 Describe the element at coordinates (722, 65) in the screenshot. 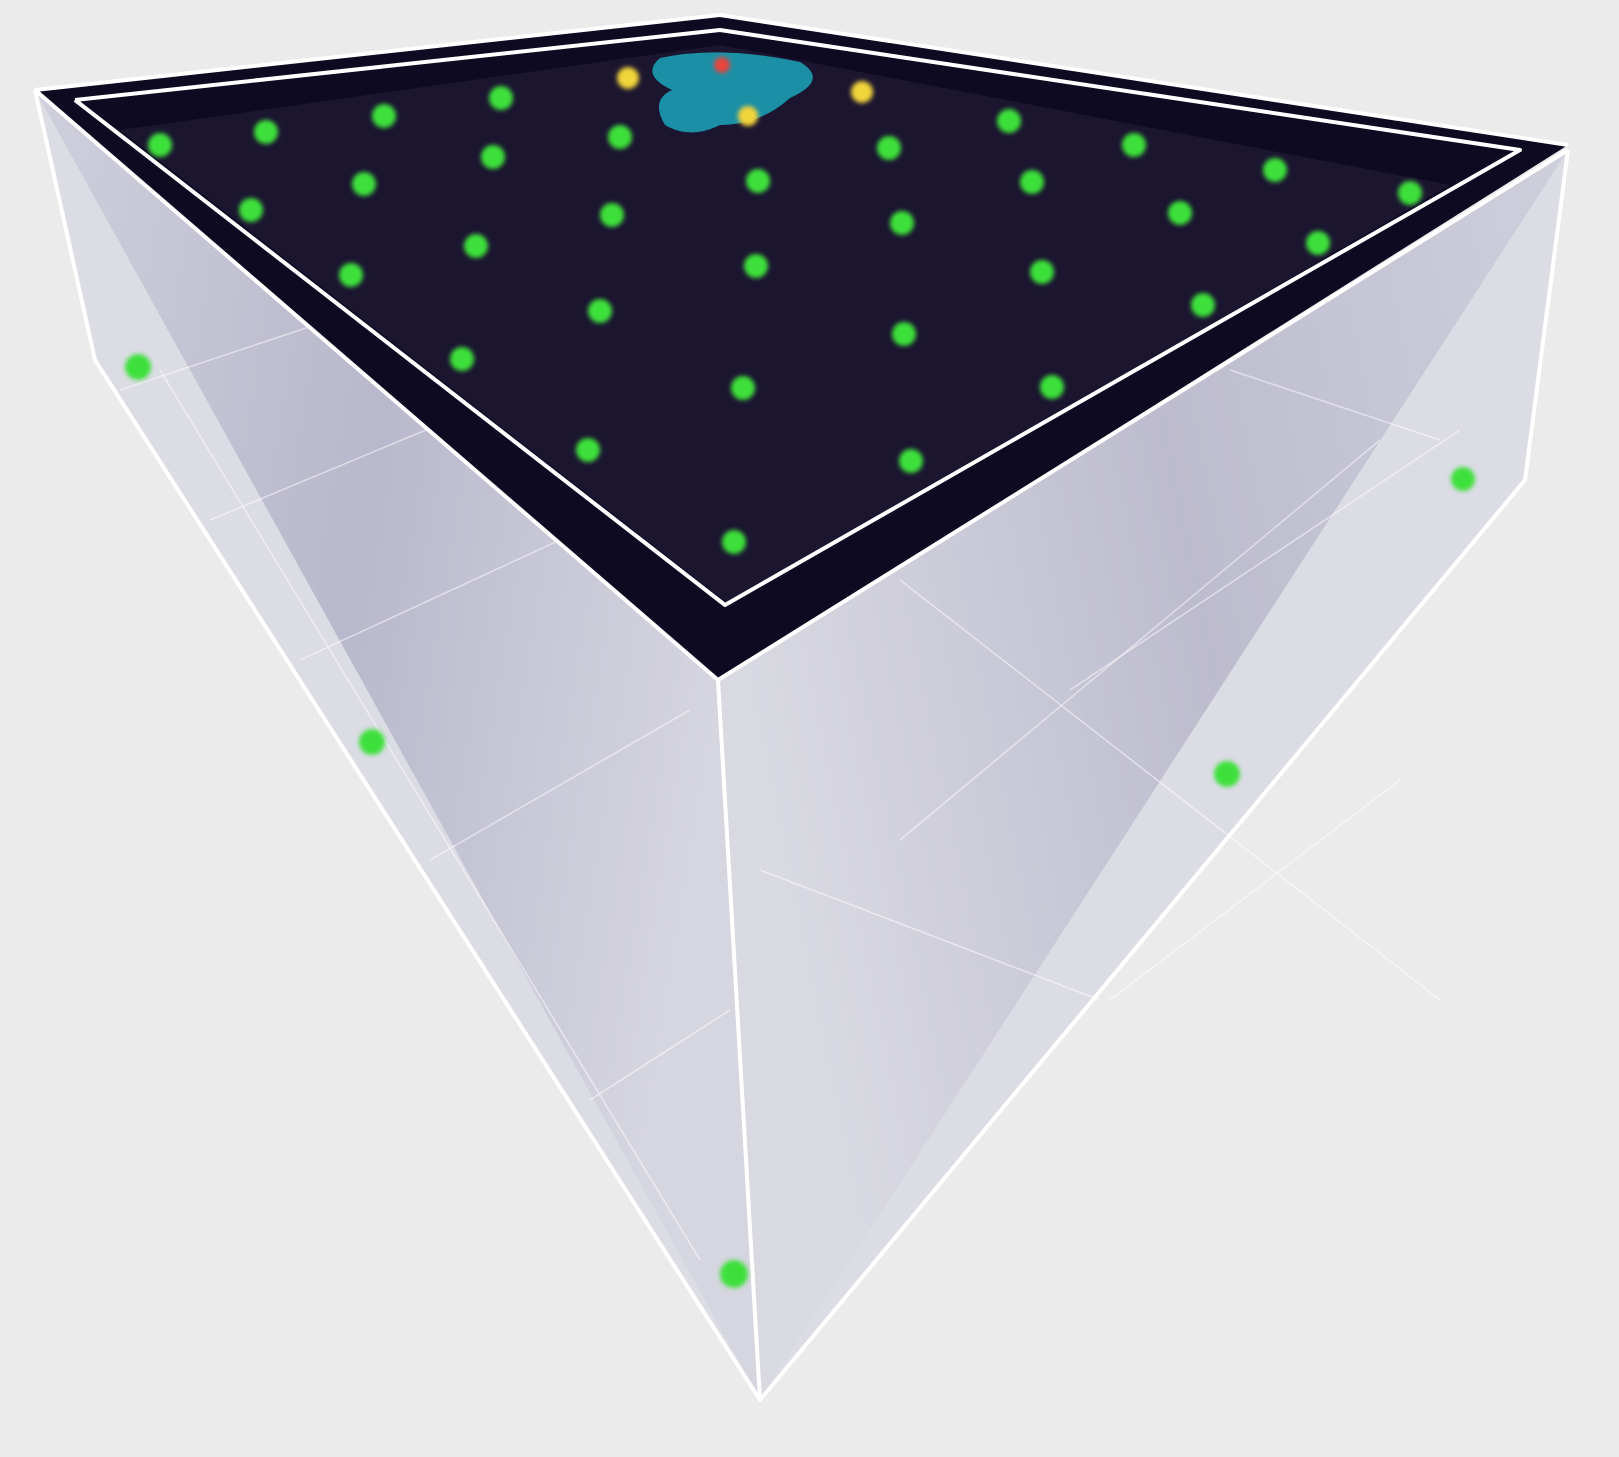

I see `alert-sensor` at that location.